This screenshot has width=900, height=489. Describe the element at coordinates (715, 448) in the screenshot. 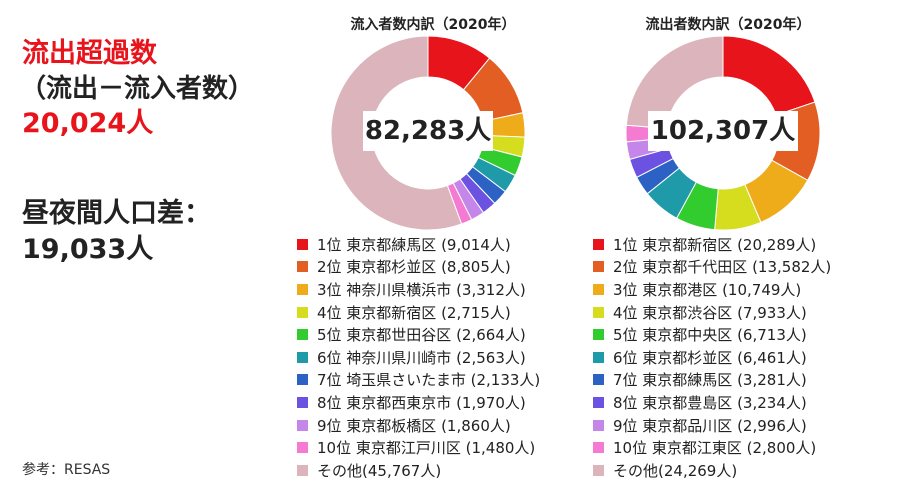

I see `legend-label: 10位 東京都江東区 (2,800人)` at that location.